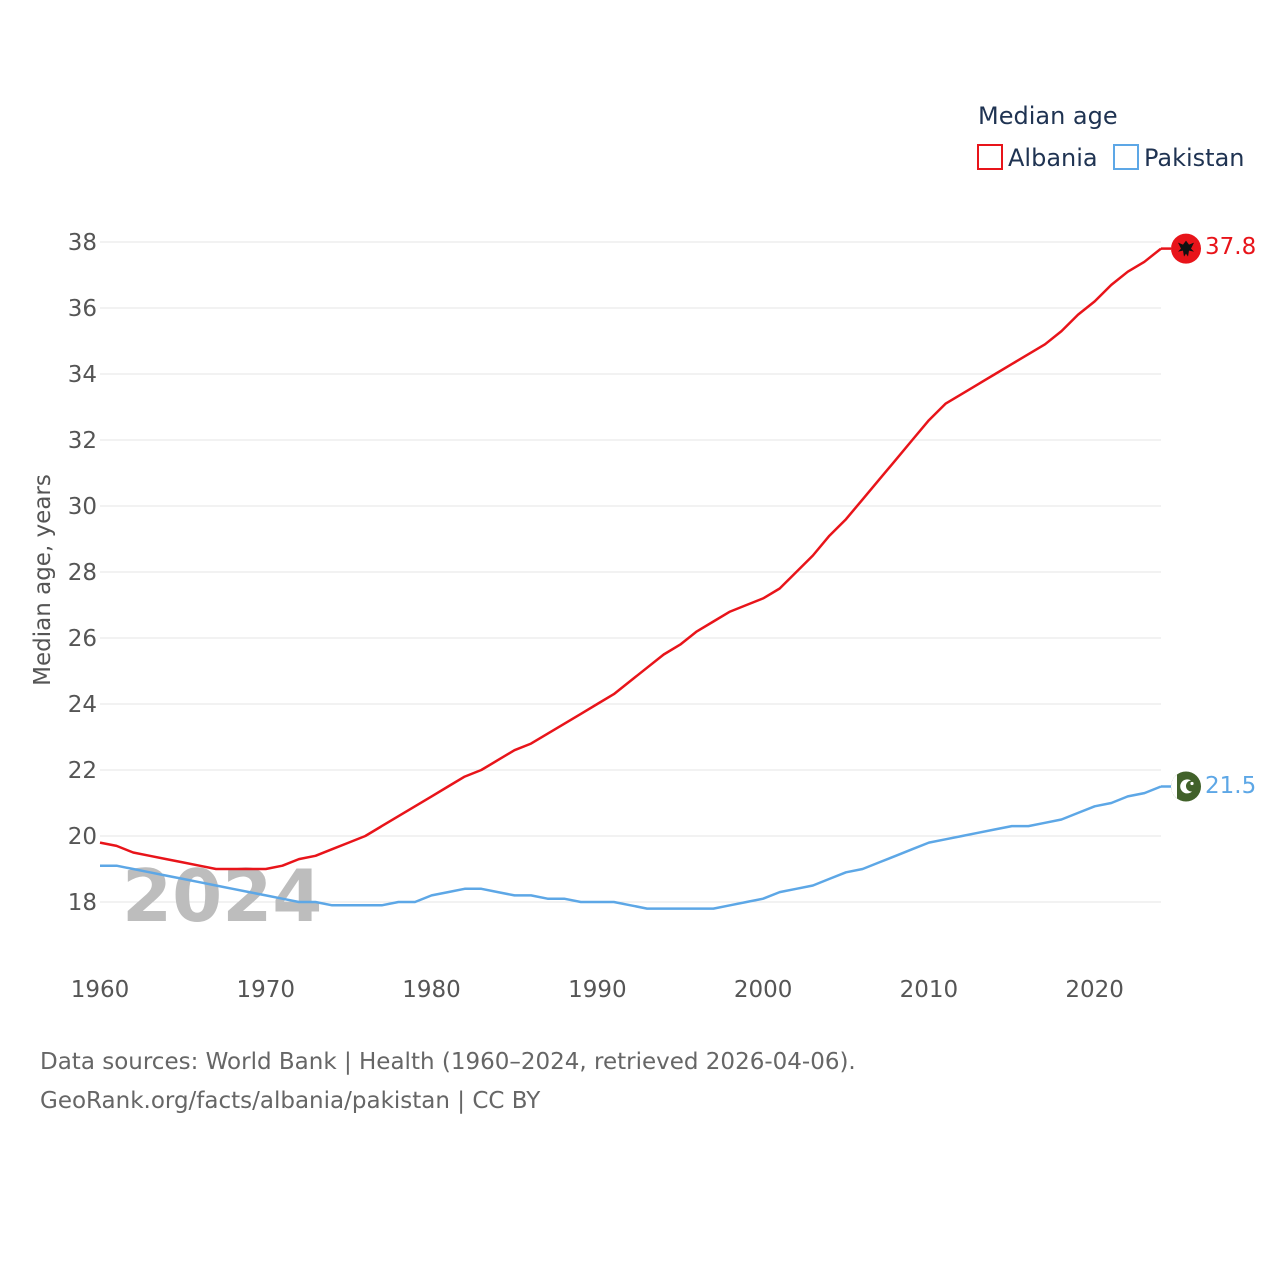 This screenshot has width=1280, height=1280. I want to click on current-year-label: 2024, so click(222, 896).